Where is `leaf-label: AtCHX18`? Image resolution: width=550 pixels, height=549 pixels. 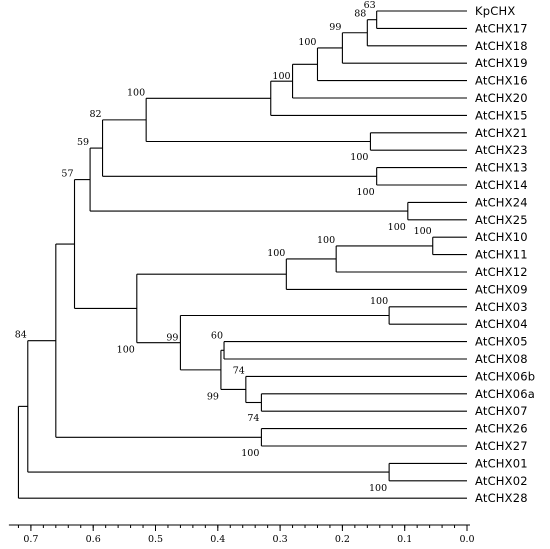
leaf-label: AtCHX18 is located at coordinates (501, 46).